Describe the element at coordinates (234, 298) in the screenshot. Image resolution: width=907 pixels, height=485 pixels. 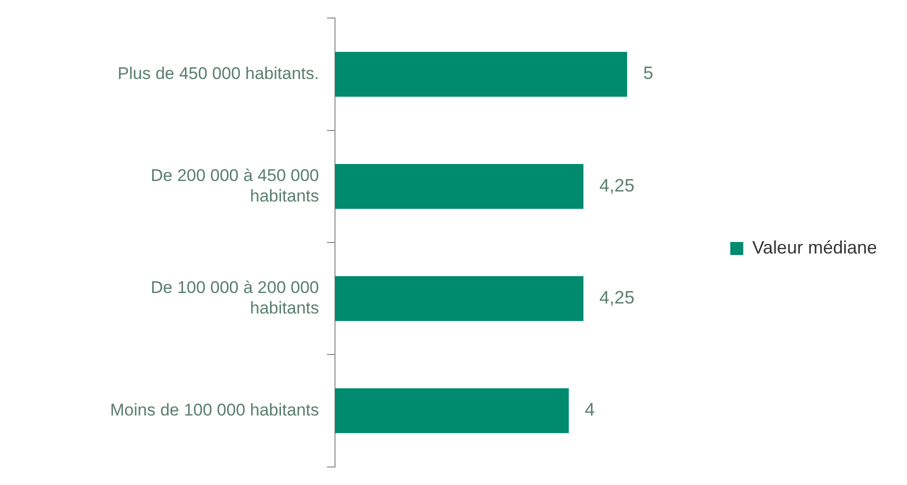
I see `y-tick-label: De 100 000 à 200 000 habitants` at that location.